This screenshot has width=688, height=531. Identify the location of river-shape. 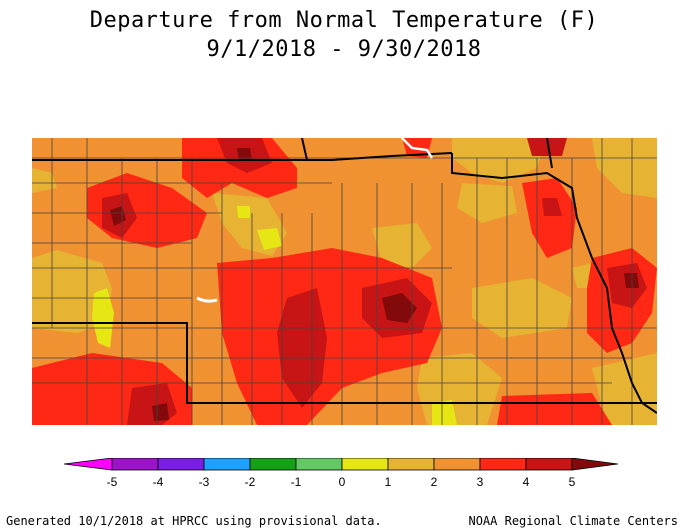
(417, 148).